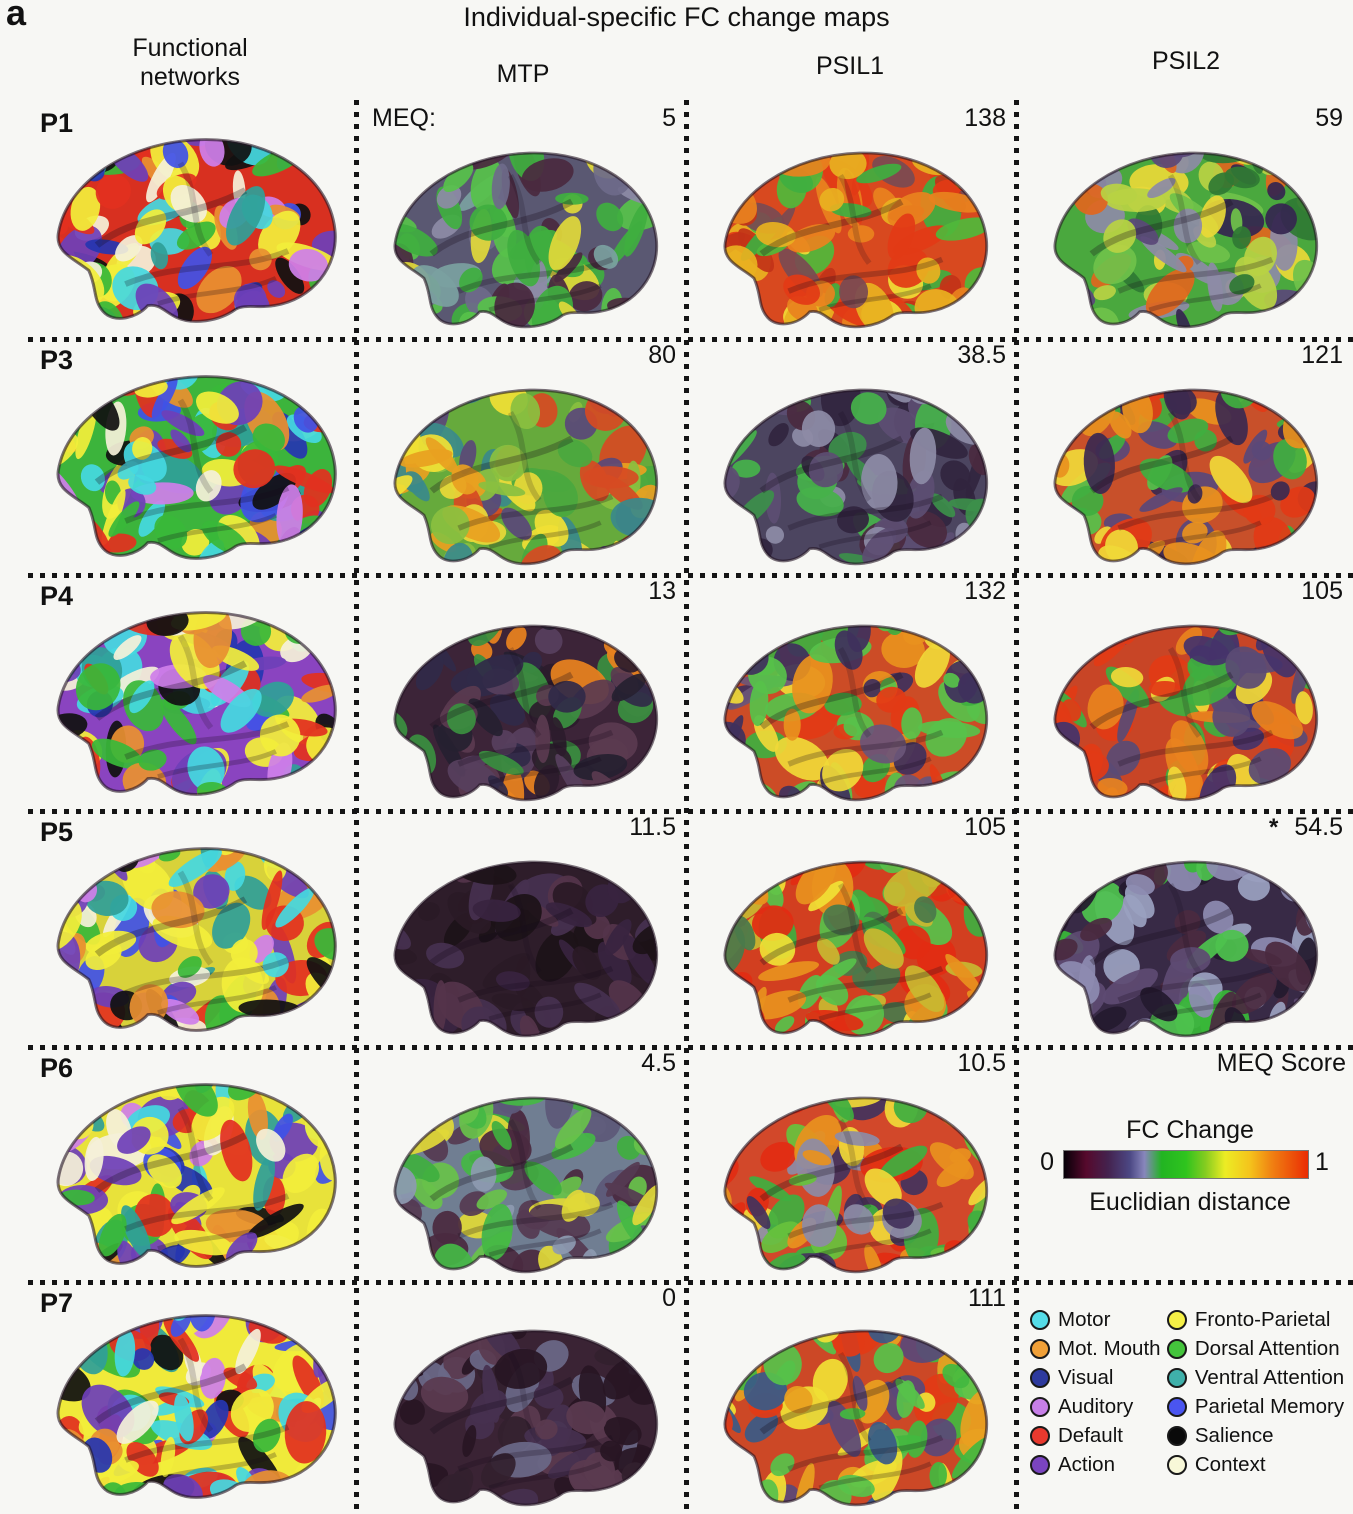 Image resolution: width=1353 pixels, height=1514 pixels. I want to click on legend-item-auditory: Auditory, so click(1098, 1407).